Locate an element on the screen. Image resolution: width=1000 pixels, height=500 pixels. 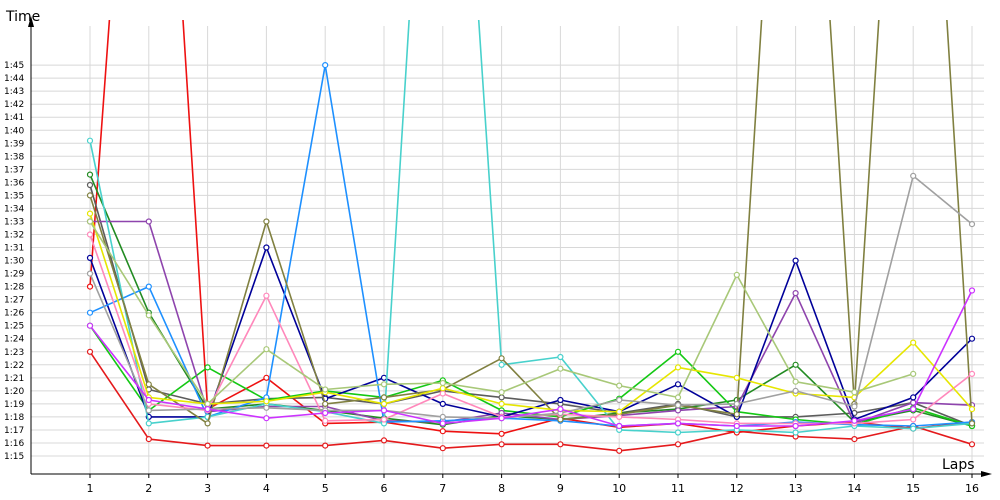
x-tick-label: 4 is located at coordinates (266, 488).